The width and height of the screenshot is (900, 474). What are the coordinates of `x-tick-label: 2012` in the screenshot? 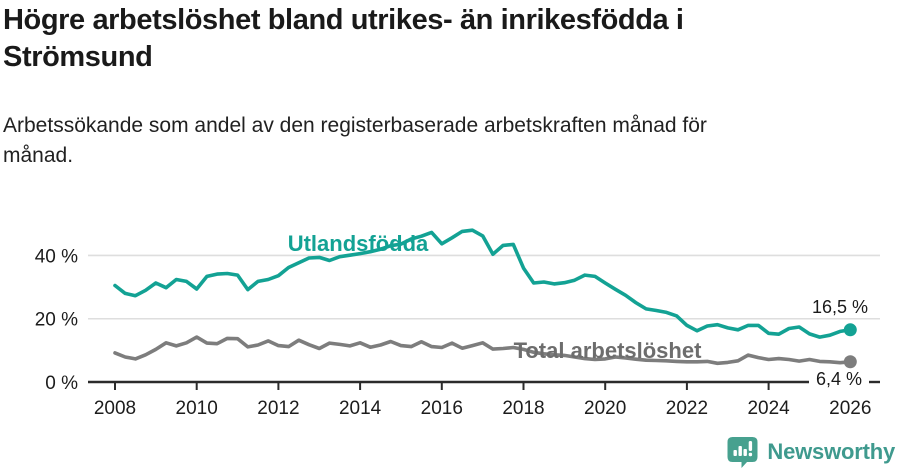 It's located at (278, 408).